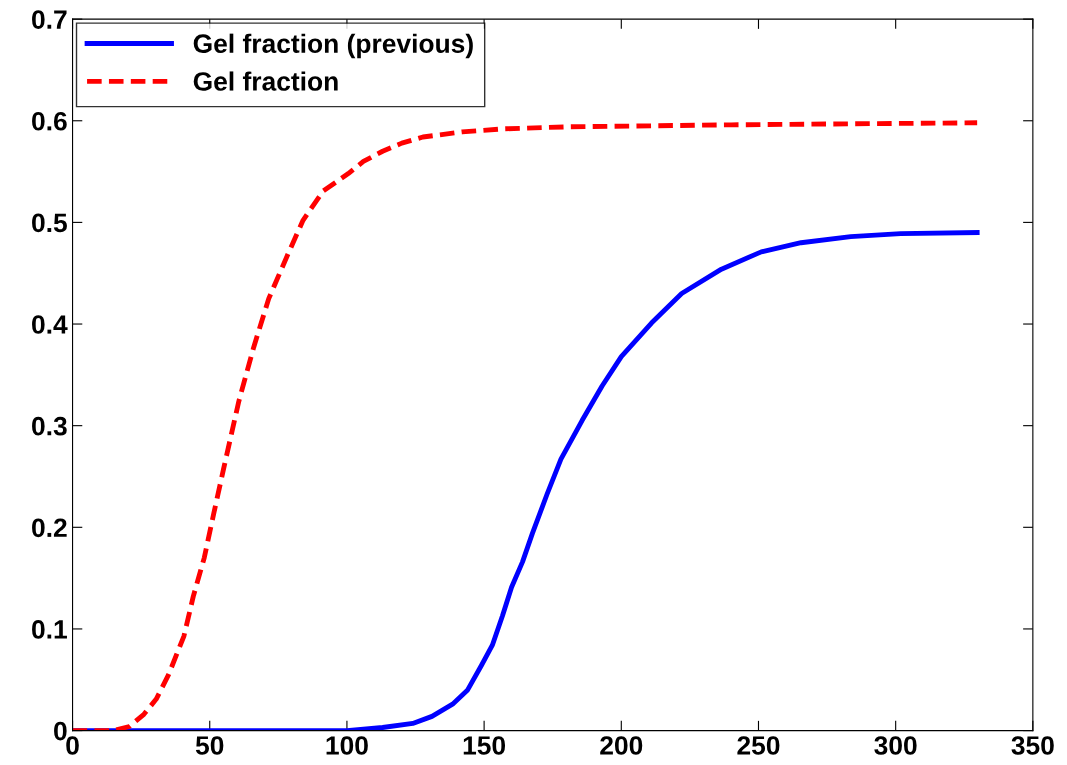 The height and width of the screenshot is (765, 1067). I want to click on x-tick-label: 100, so click(347, 745).